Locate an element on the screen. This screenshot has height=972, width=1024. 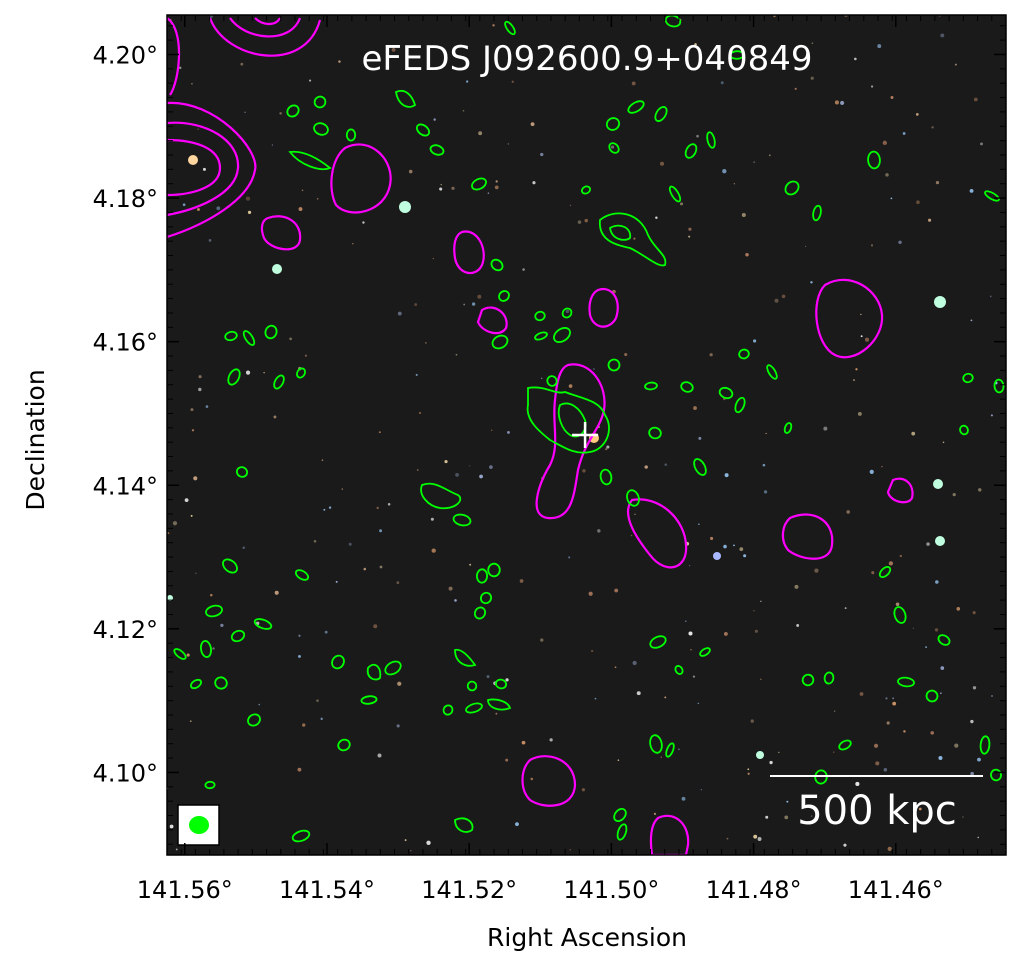
chart-title: eFEDS J092600.9+040849 is located at coordinates (586, 59).